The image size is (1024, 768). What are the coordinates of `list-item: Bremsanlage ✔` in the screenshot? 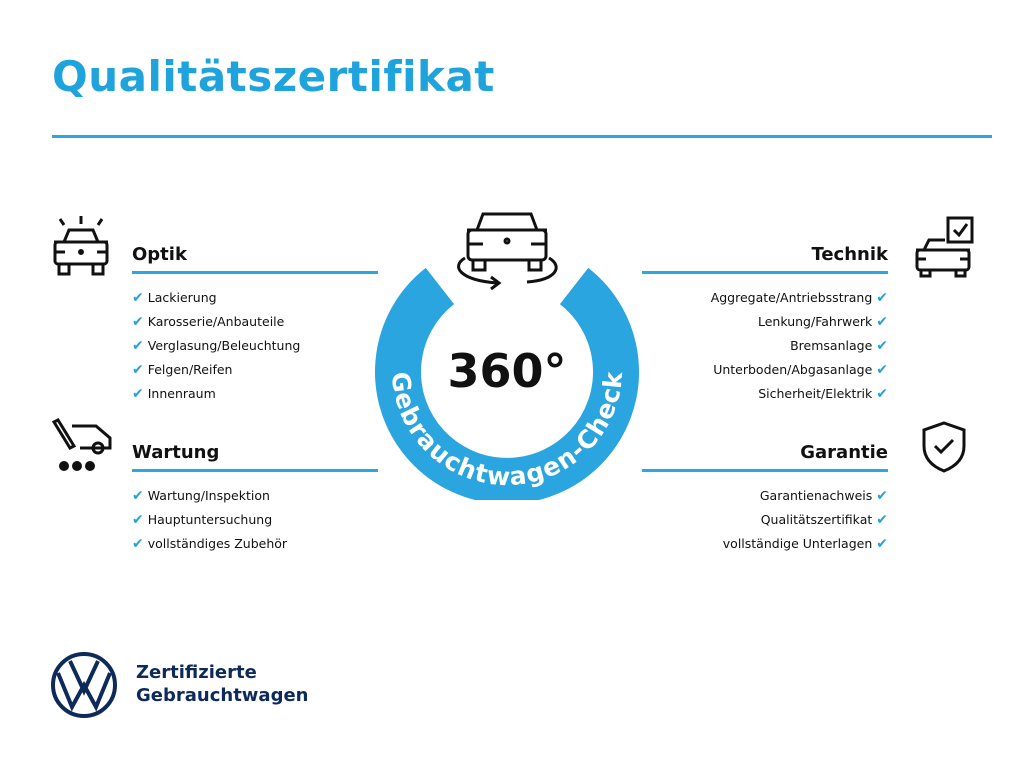 It's located at (839, 346).